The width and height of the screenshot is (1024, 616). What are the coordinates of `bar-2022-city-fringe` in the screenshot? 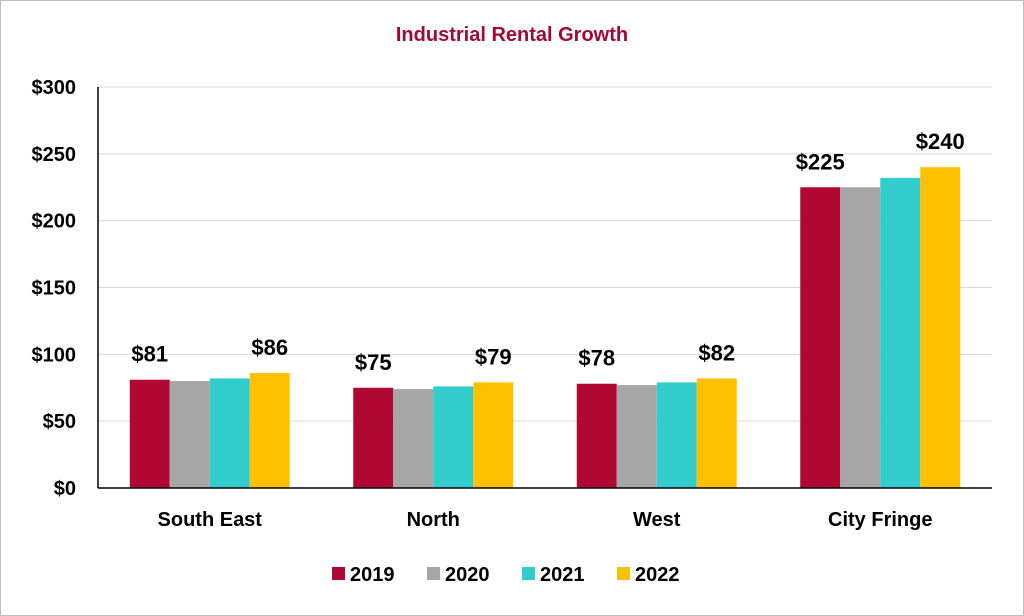 It's located at (940, 327).